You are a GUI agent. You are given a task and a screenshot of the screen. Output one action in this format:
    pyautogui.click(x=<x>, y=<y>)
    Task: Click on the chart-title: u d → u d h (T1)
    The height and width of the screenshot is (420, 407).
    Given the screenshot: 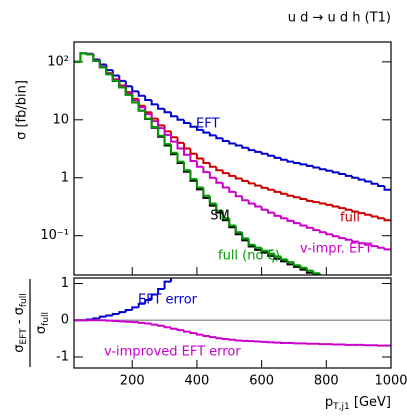 What is the action you would take?
    pyautogui.click(x=339, y=18)
    